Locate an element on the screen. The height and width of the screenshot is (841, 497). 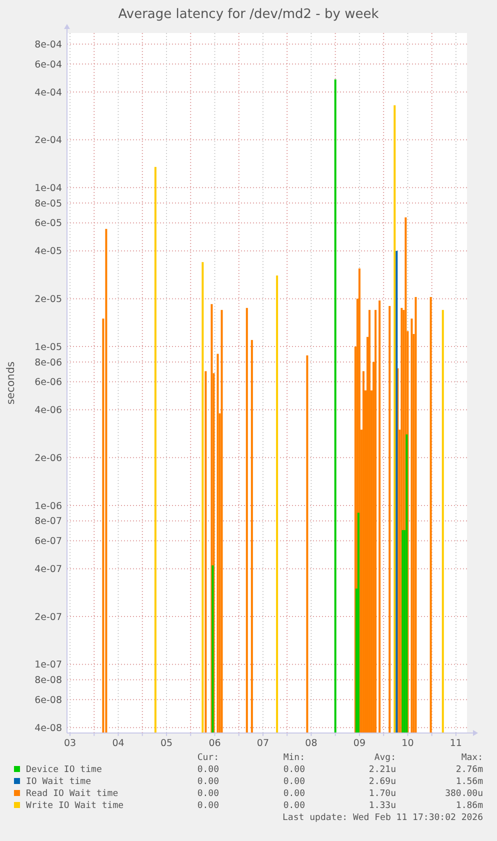
y-tick-label: 1e-04 is located at coordinates (48, 188).